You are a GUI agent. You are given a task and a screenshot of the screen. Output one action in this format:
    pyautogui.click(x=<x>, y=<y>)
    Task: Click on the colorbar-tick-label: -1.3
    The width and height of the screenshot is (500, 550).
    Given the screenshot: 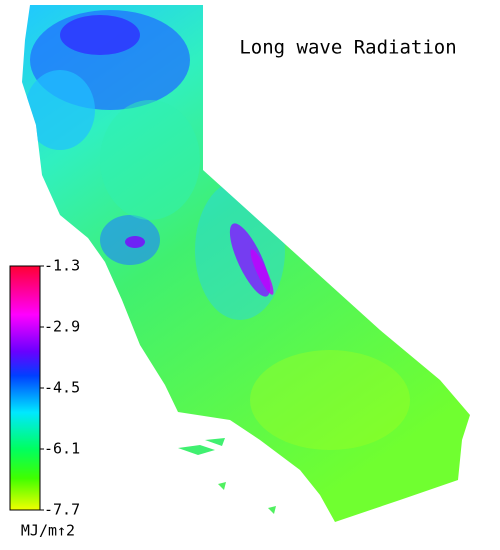 What is the action you would take?
    pyautogui.click(x=62, y=266)
    